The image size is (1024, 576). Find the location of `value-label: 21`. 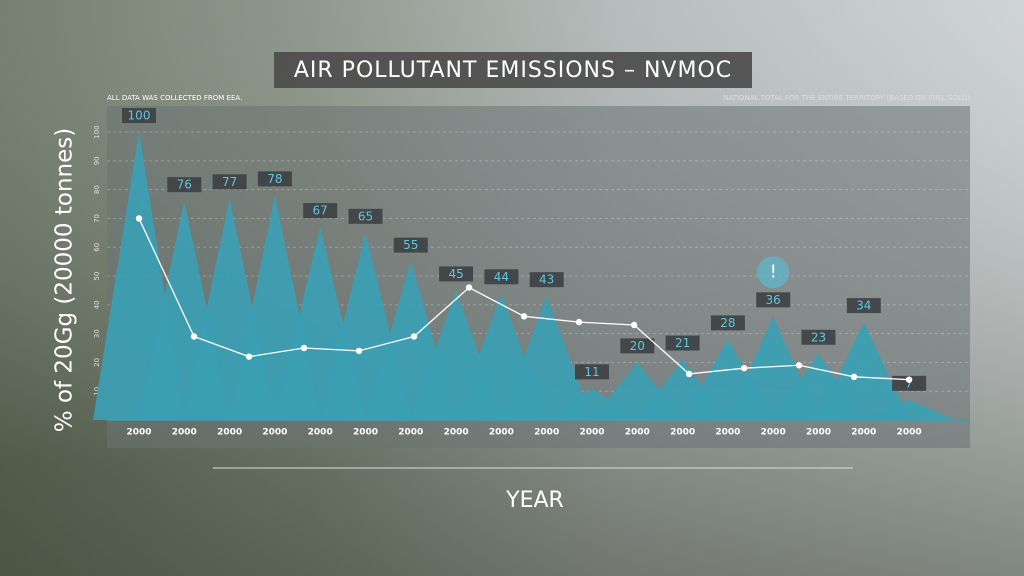

value-label: 21 is located at coordinates (682, 343).